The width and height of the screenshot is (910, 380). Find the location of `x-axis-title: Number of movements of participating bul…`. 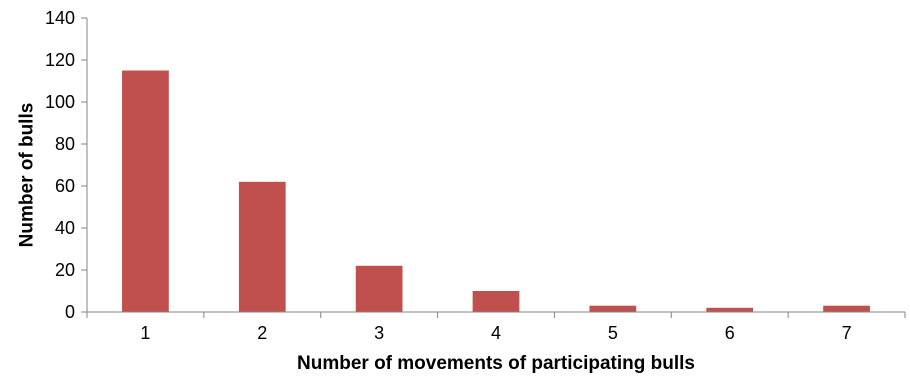

x-axis-title: Number of movements of participating bul… is located at coordinates (496, 363).